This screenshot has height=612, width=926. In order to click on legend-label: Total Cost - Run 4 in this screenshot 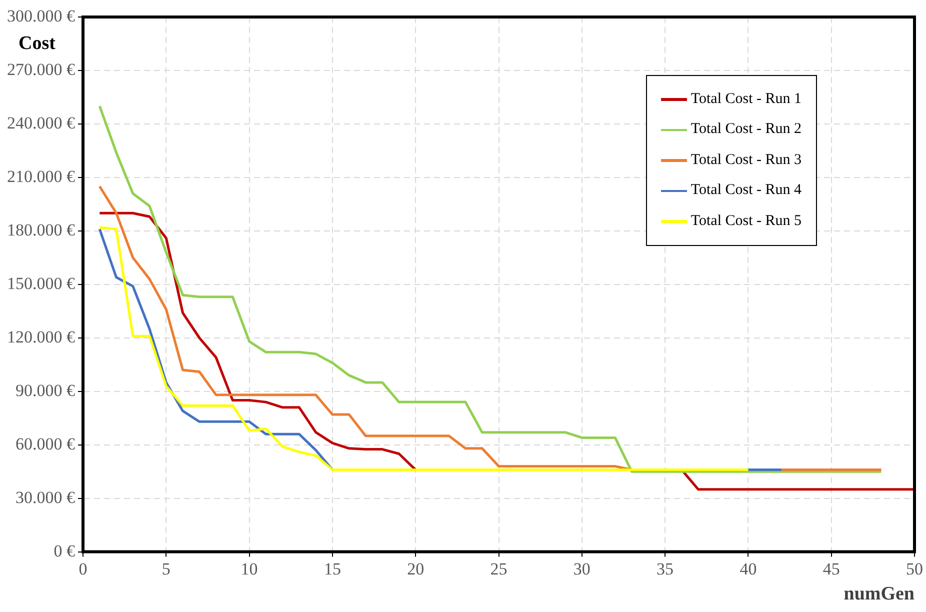, I will do `click(746, 191)`.